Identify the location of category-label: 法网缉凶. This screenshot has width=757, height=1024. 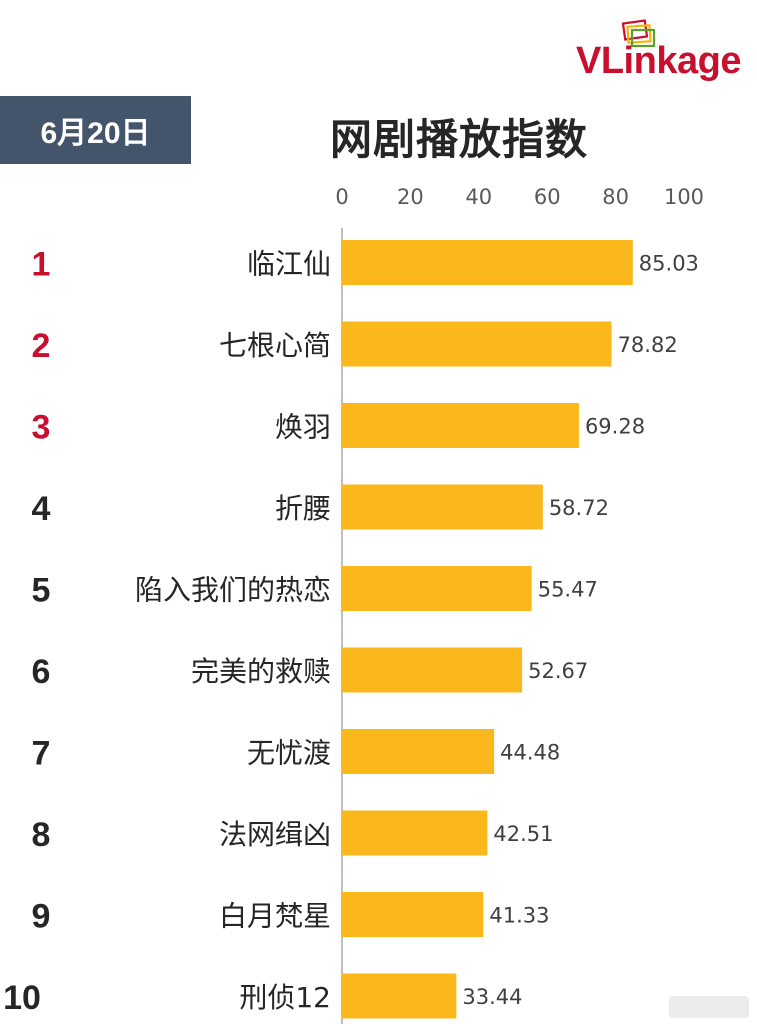
(275, 834).